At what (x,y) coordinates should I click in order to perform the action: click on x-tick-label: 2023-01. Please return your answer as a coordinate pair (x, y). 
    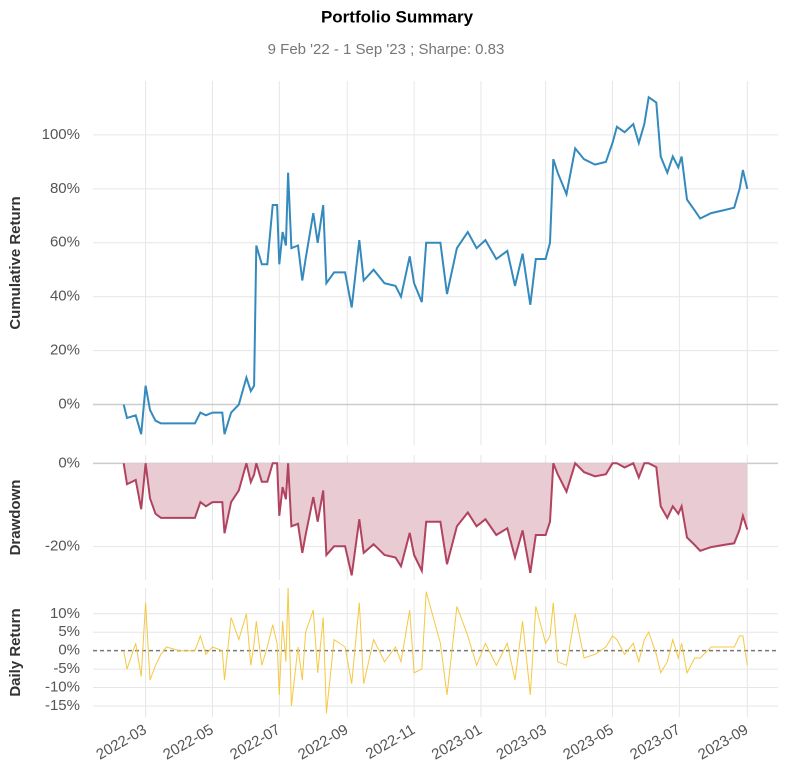
    Looking at the image, I should click on (457, 742).